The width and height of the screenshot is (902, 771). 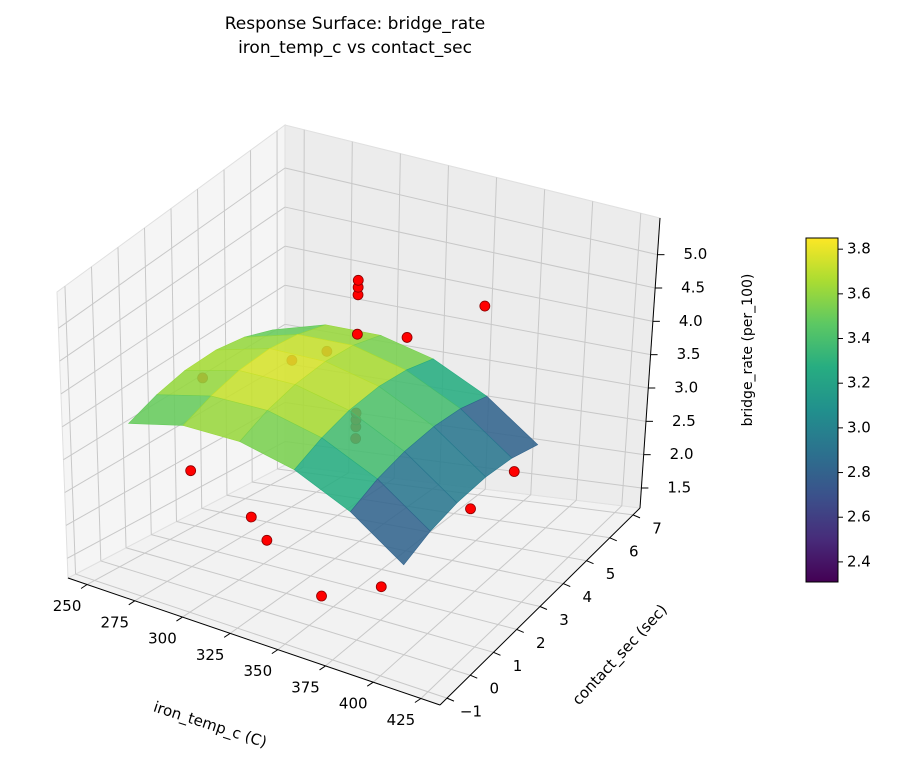 What do you see at coordinates (682, 454) in the screenshot?
I see `z-tick-label: 2.0` at bounding box center [682, 454].